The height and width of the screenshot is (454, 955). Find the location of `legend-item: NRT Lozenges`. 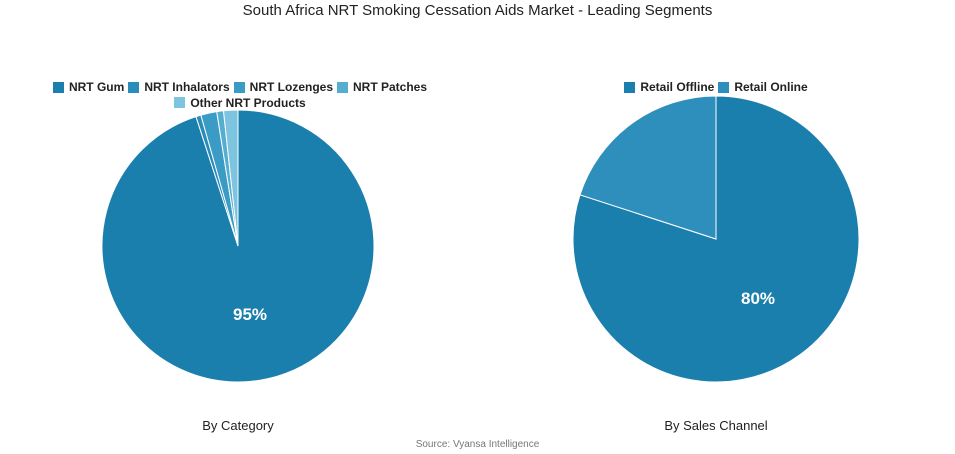

legend-item: NRT Lozenges is located at coordinates (283, 87).